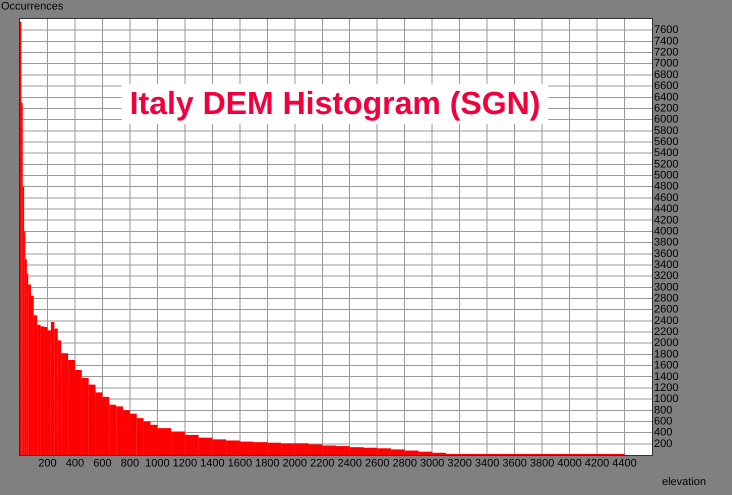 This screenshot has height=495, width=732. I want to click on y-tick-label: 5400, so click(666, 153).